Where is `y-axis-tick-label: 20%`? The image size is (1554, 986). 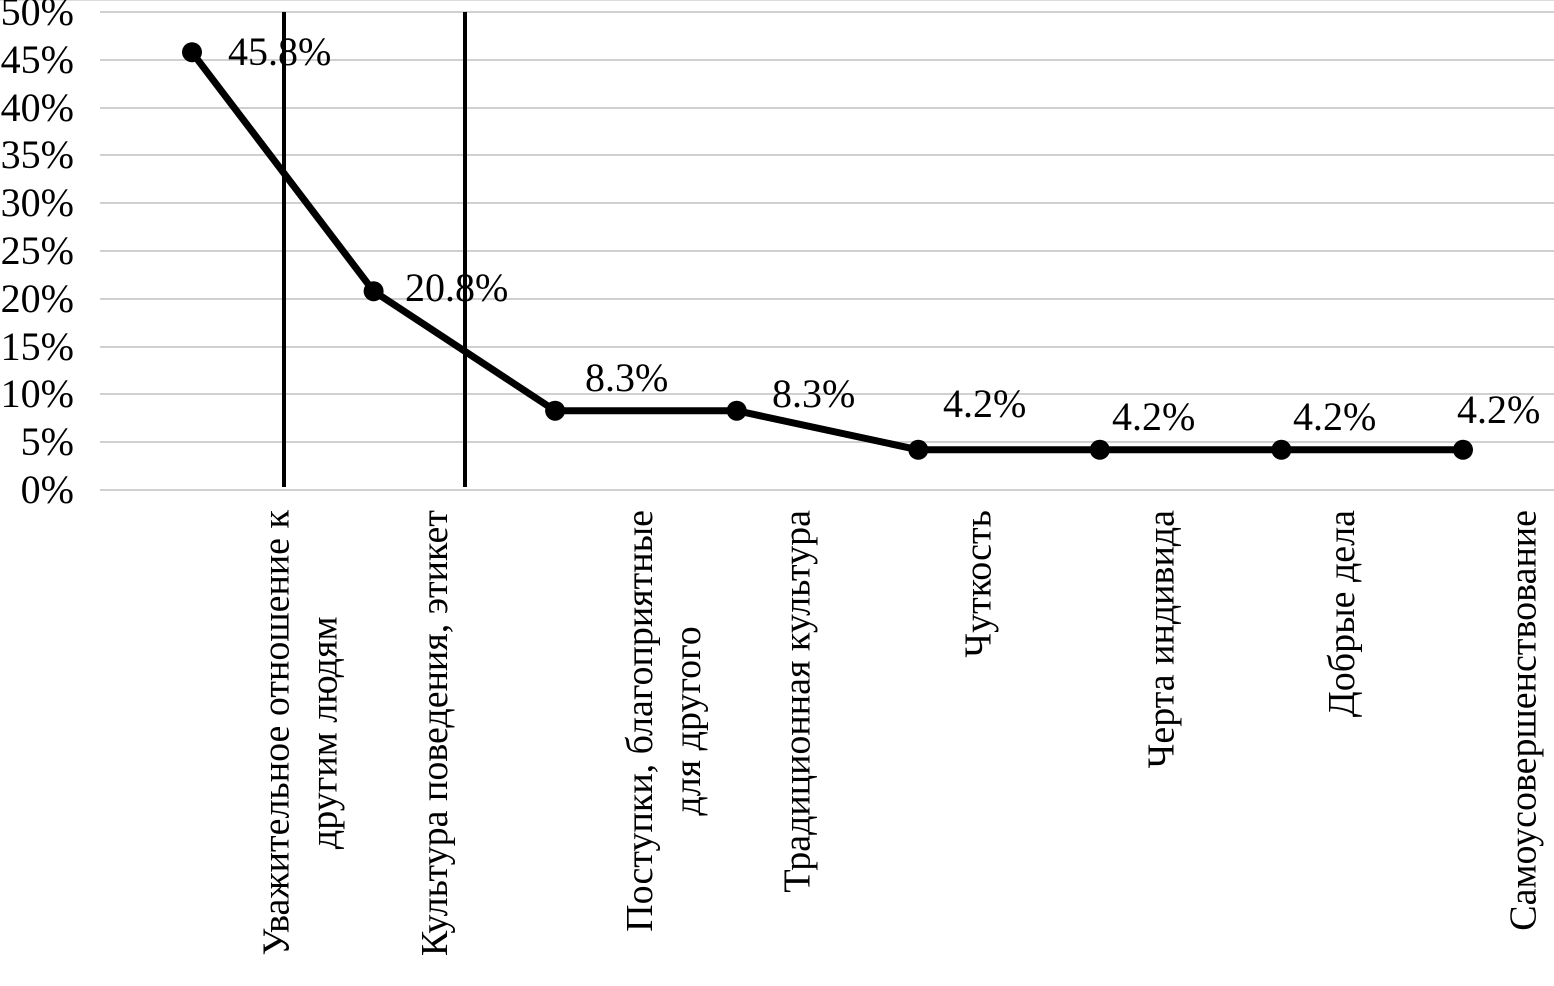 y-axis-tick-label: 20% is located at coordinates (37, 298).